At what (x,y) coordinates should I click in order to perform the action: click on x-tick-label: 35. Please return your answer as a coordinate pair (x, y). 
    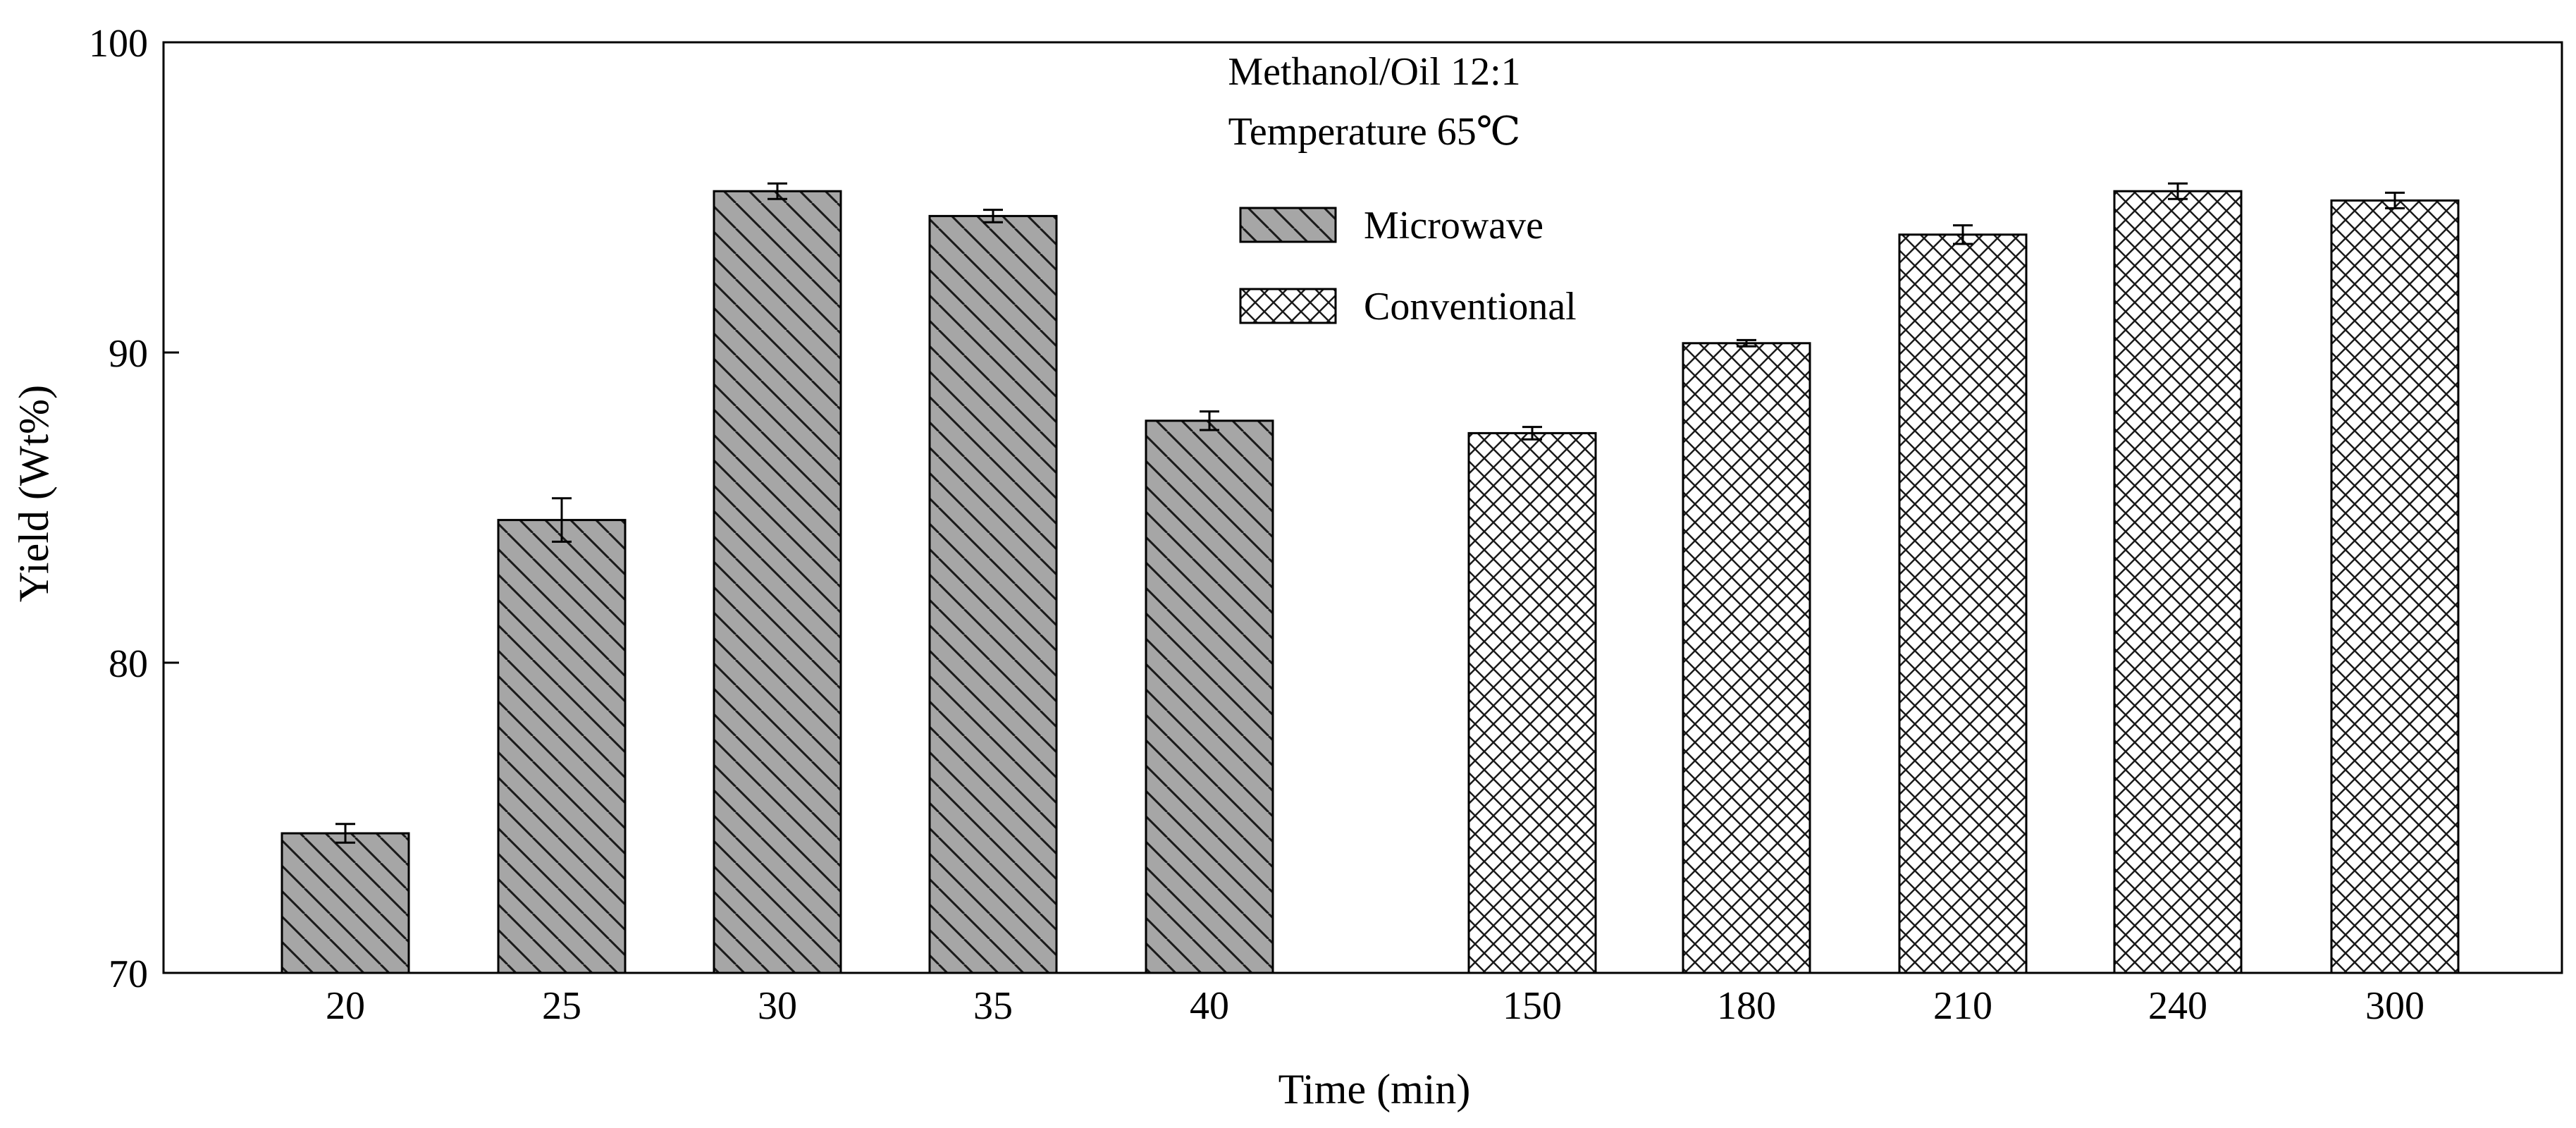
    Looking at the image, I should click on (993, 1006).